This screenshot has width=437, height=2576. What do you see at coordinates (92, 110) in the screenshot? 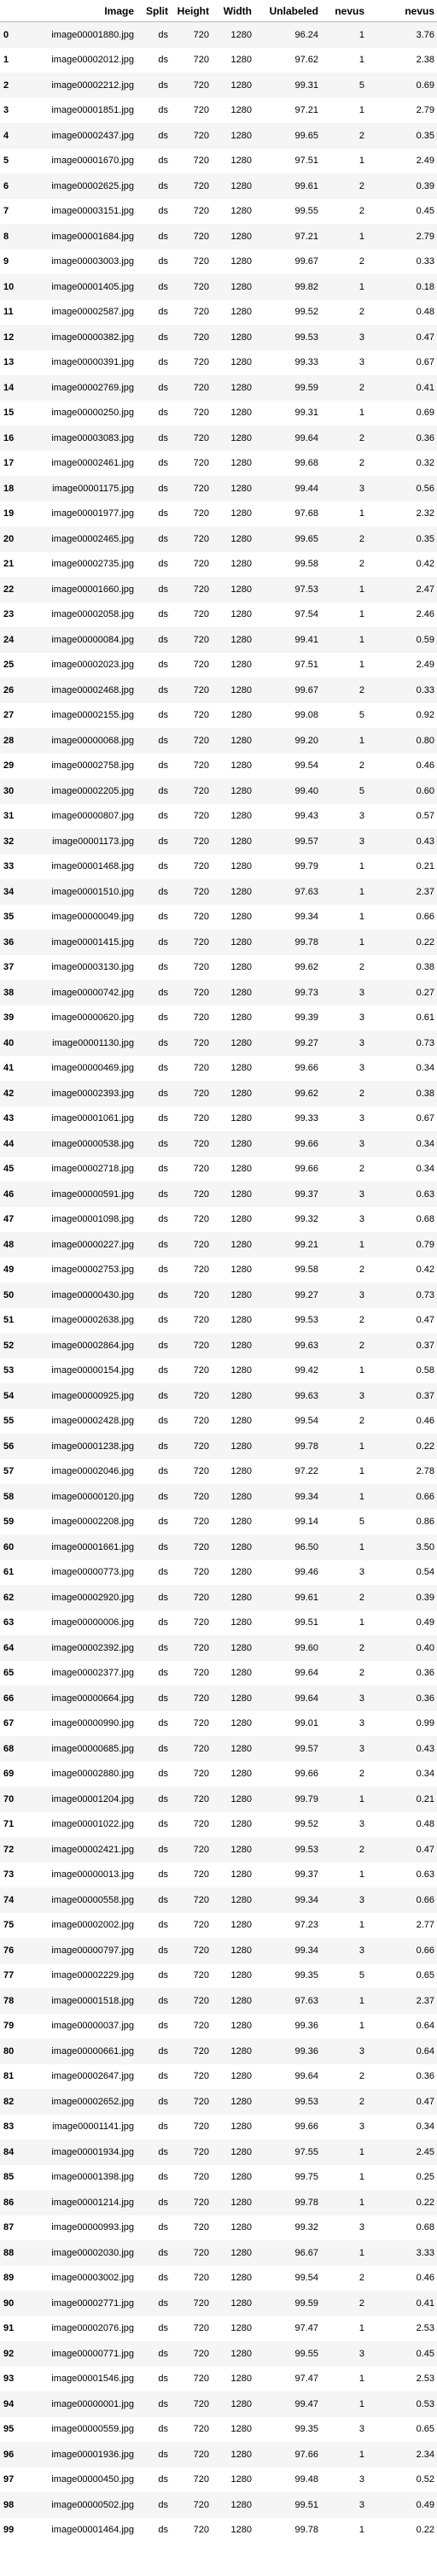
I see `image-cell: image00001851.jpg` at bounding box center [92, 110].